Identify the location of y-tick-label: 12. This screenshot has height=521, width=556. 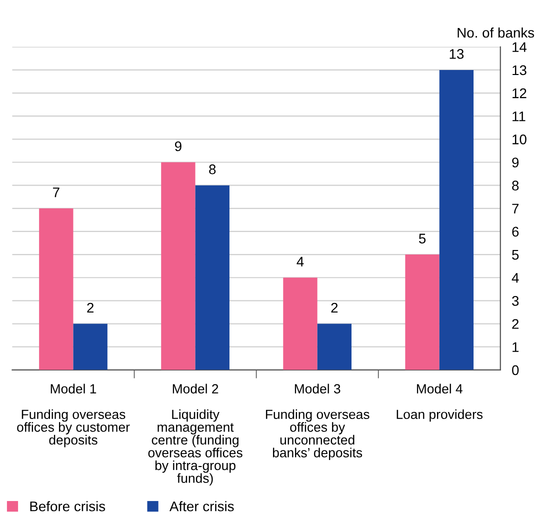
(519, 93).